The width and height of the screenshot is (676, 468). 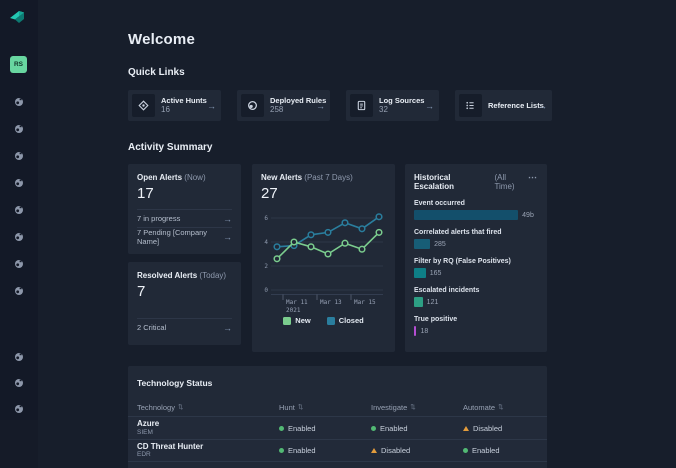 I want to click on hunt-status: Enabled, so click(x=325, y=428).